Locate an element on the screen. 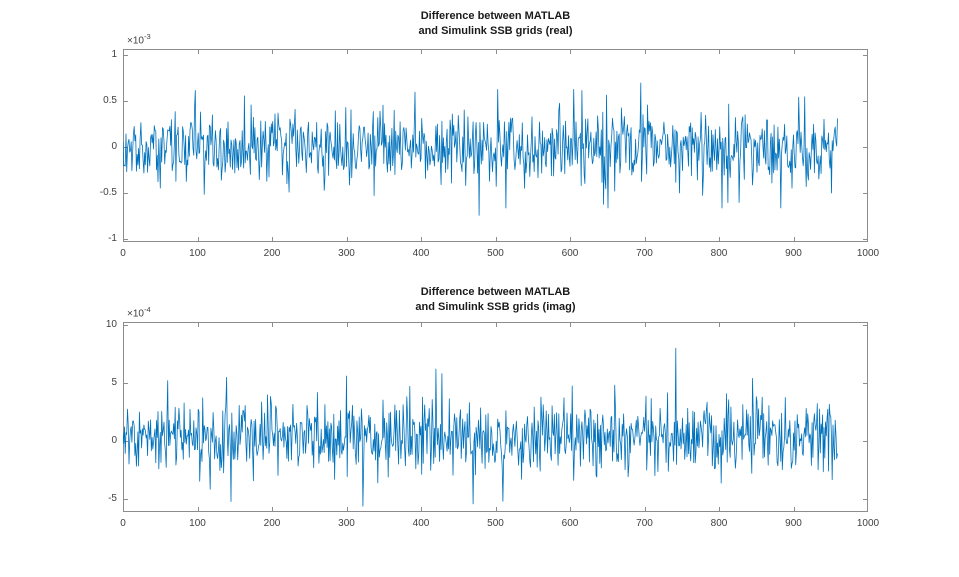 This screenshot has height=577, width=959. y-tick-label: 1 is located at coordinates (114, 55).